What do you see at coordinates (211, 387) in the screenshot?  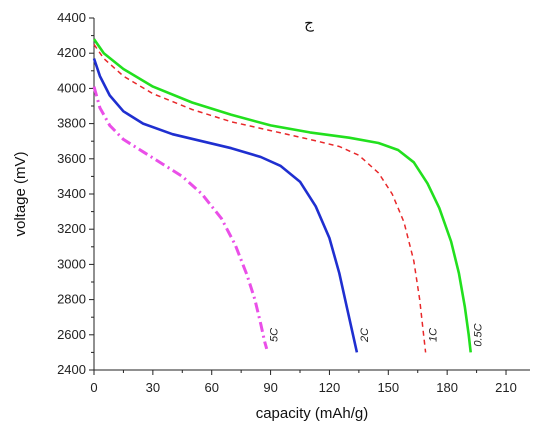 I see `x-tick-label: 60` at bounding box center [211, 387].